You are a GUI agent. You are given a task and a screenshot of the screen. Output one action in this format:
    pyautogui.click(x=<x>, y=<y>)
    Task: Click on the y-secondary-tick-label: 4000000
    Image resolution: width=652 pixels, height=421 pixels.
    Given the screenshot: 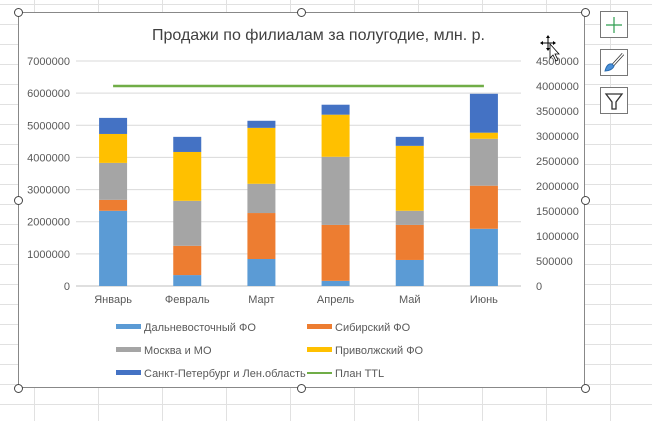 What is the action you would take?
    pyautogui.click(x=557, y=87)
    